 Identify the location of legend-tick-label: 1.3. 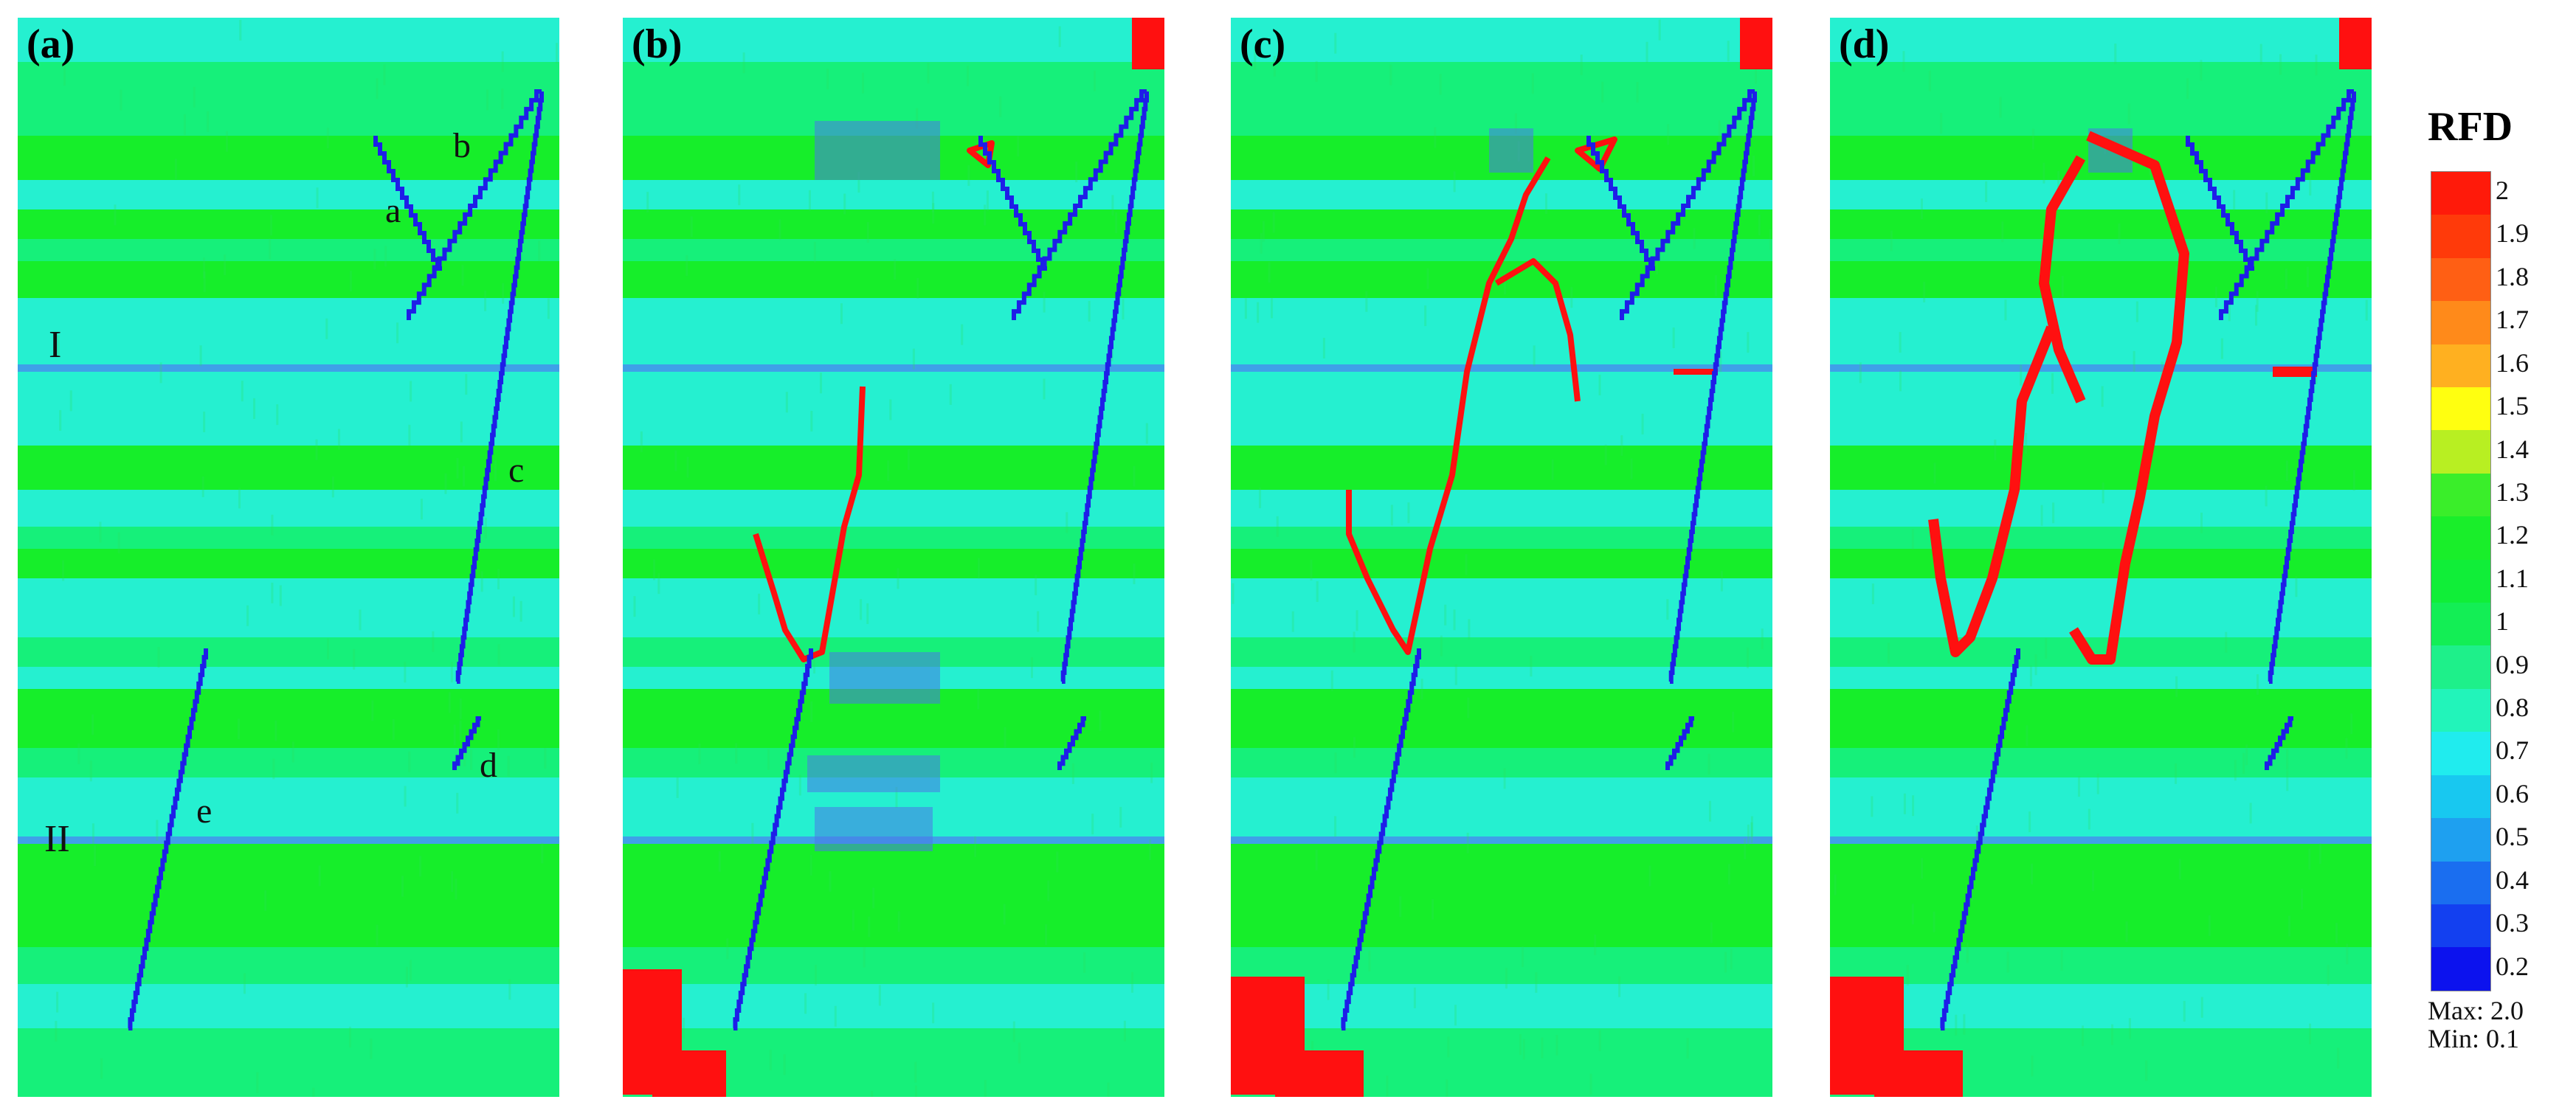
(2512, 492).